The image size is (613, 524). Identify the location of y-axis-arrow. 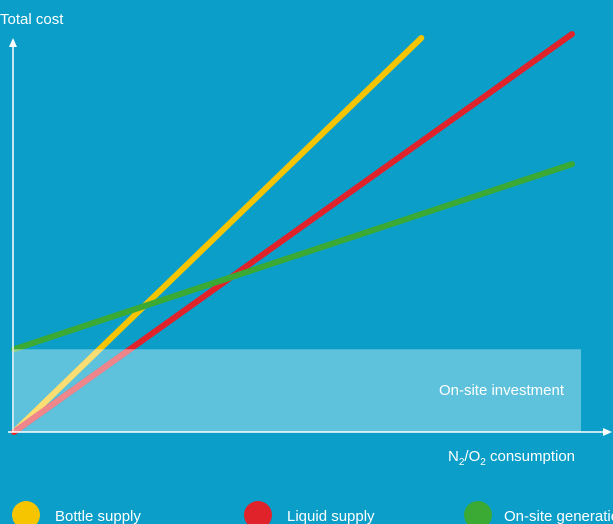
(13, 42).